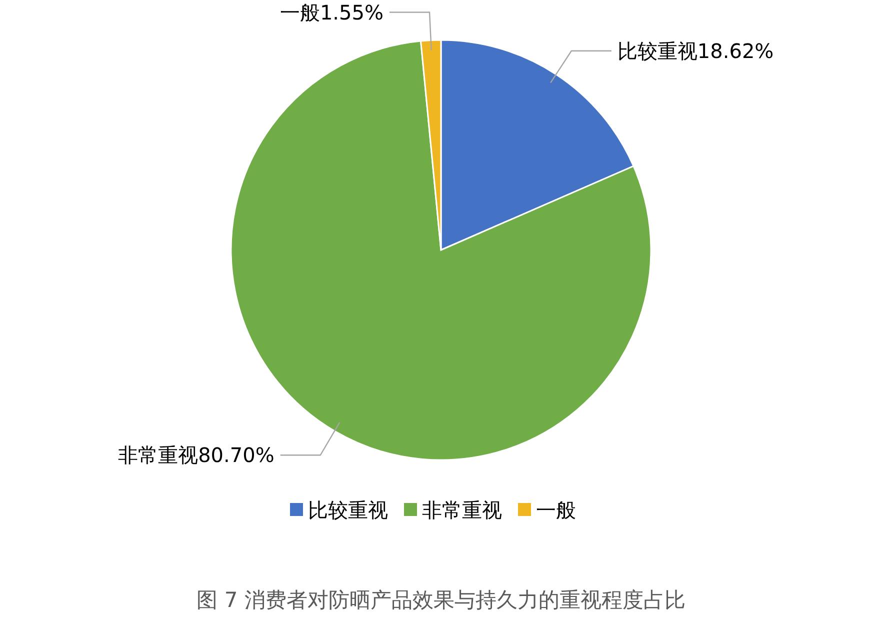 Image resolution: width=882 pixels, height=632 pixels. I want to click on legend-label: 非常重视, so click(462, 510).